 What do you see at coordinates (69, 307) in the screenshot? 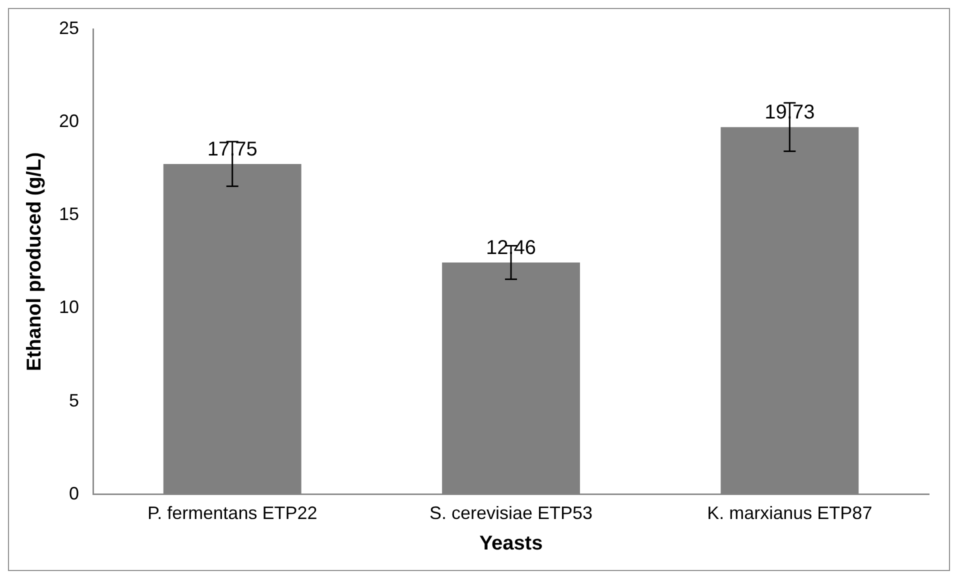
I see `y-tick-label: 10` at bounding box center [69, 307].